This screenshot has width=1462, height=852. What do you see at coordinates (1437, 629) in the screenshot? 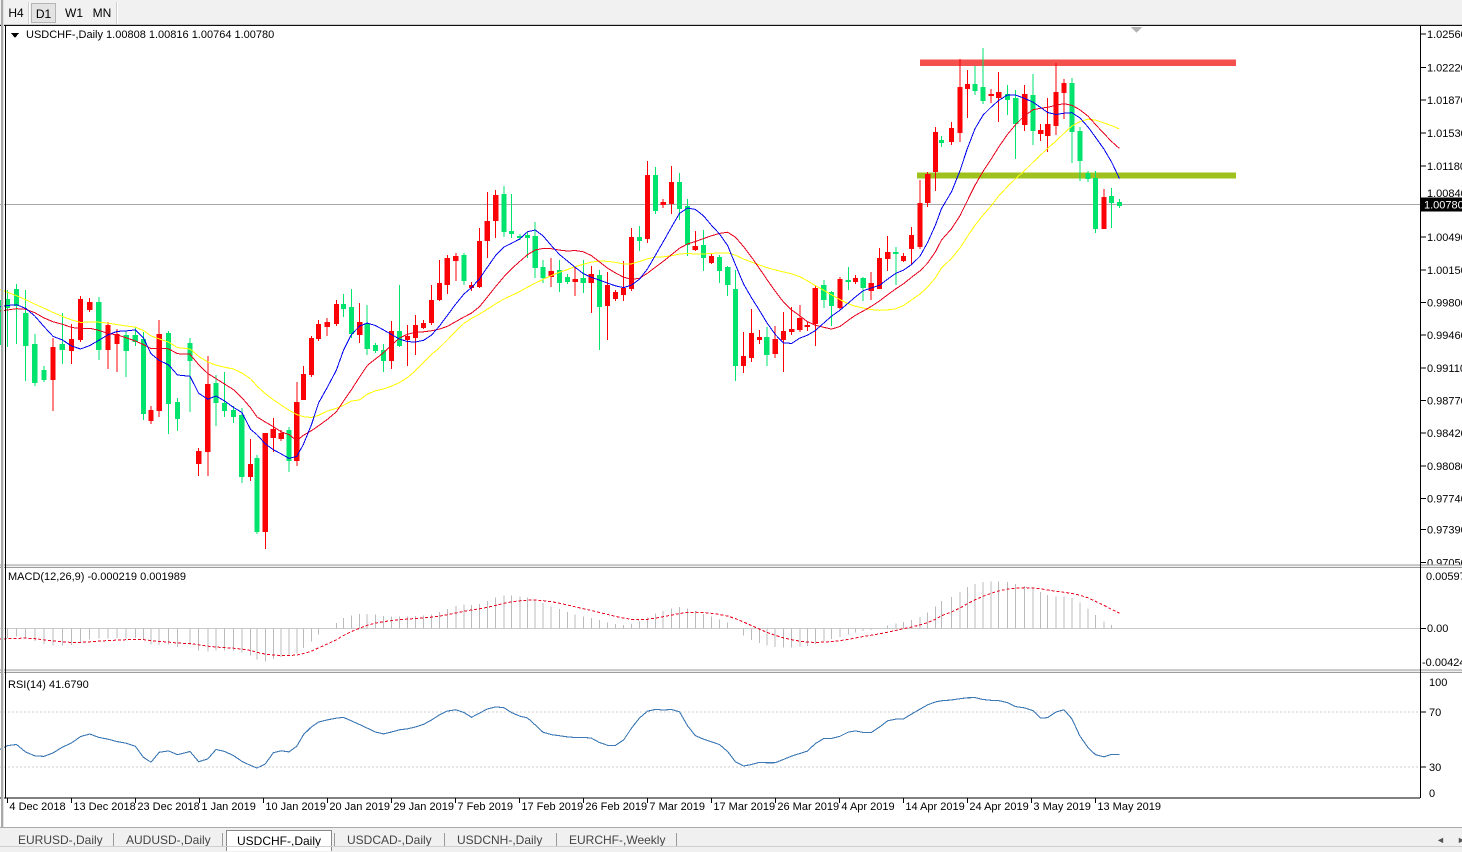
I see `svg-text: 0.00` at bounding box center [1437, 629].